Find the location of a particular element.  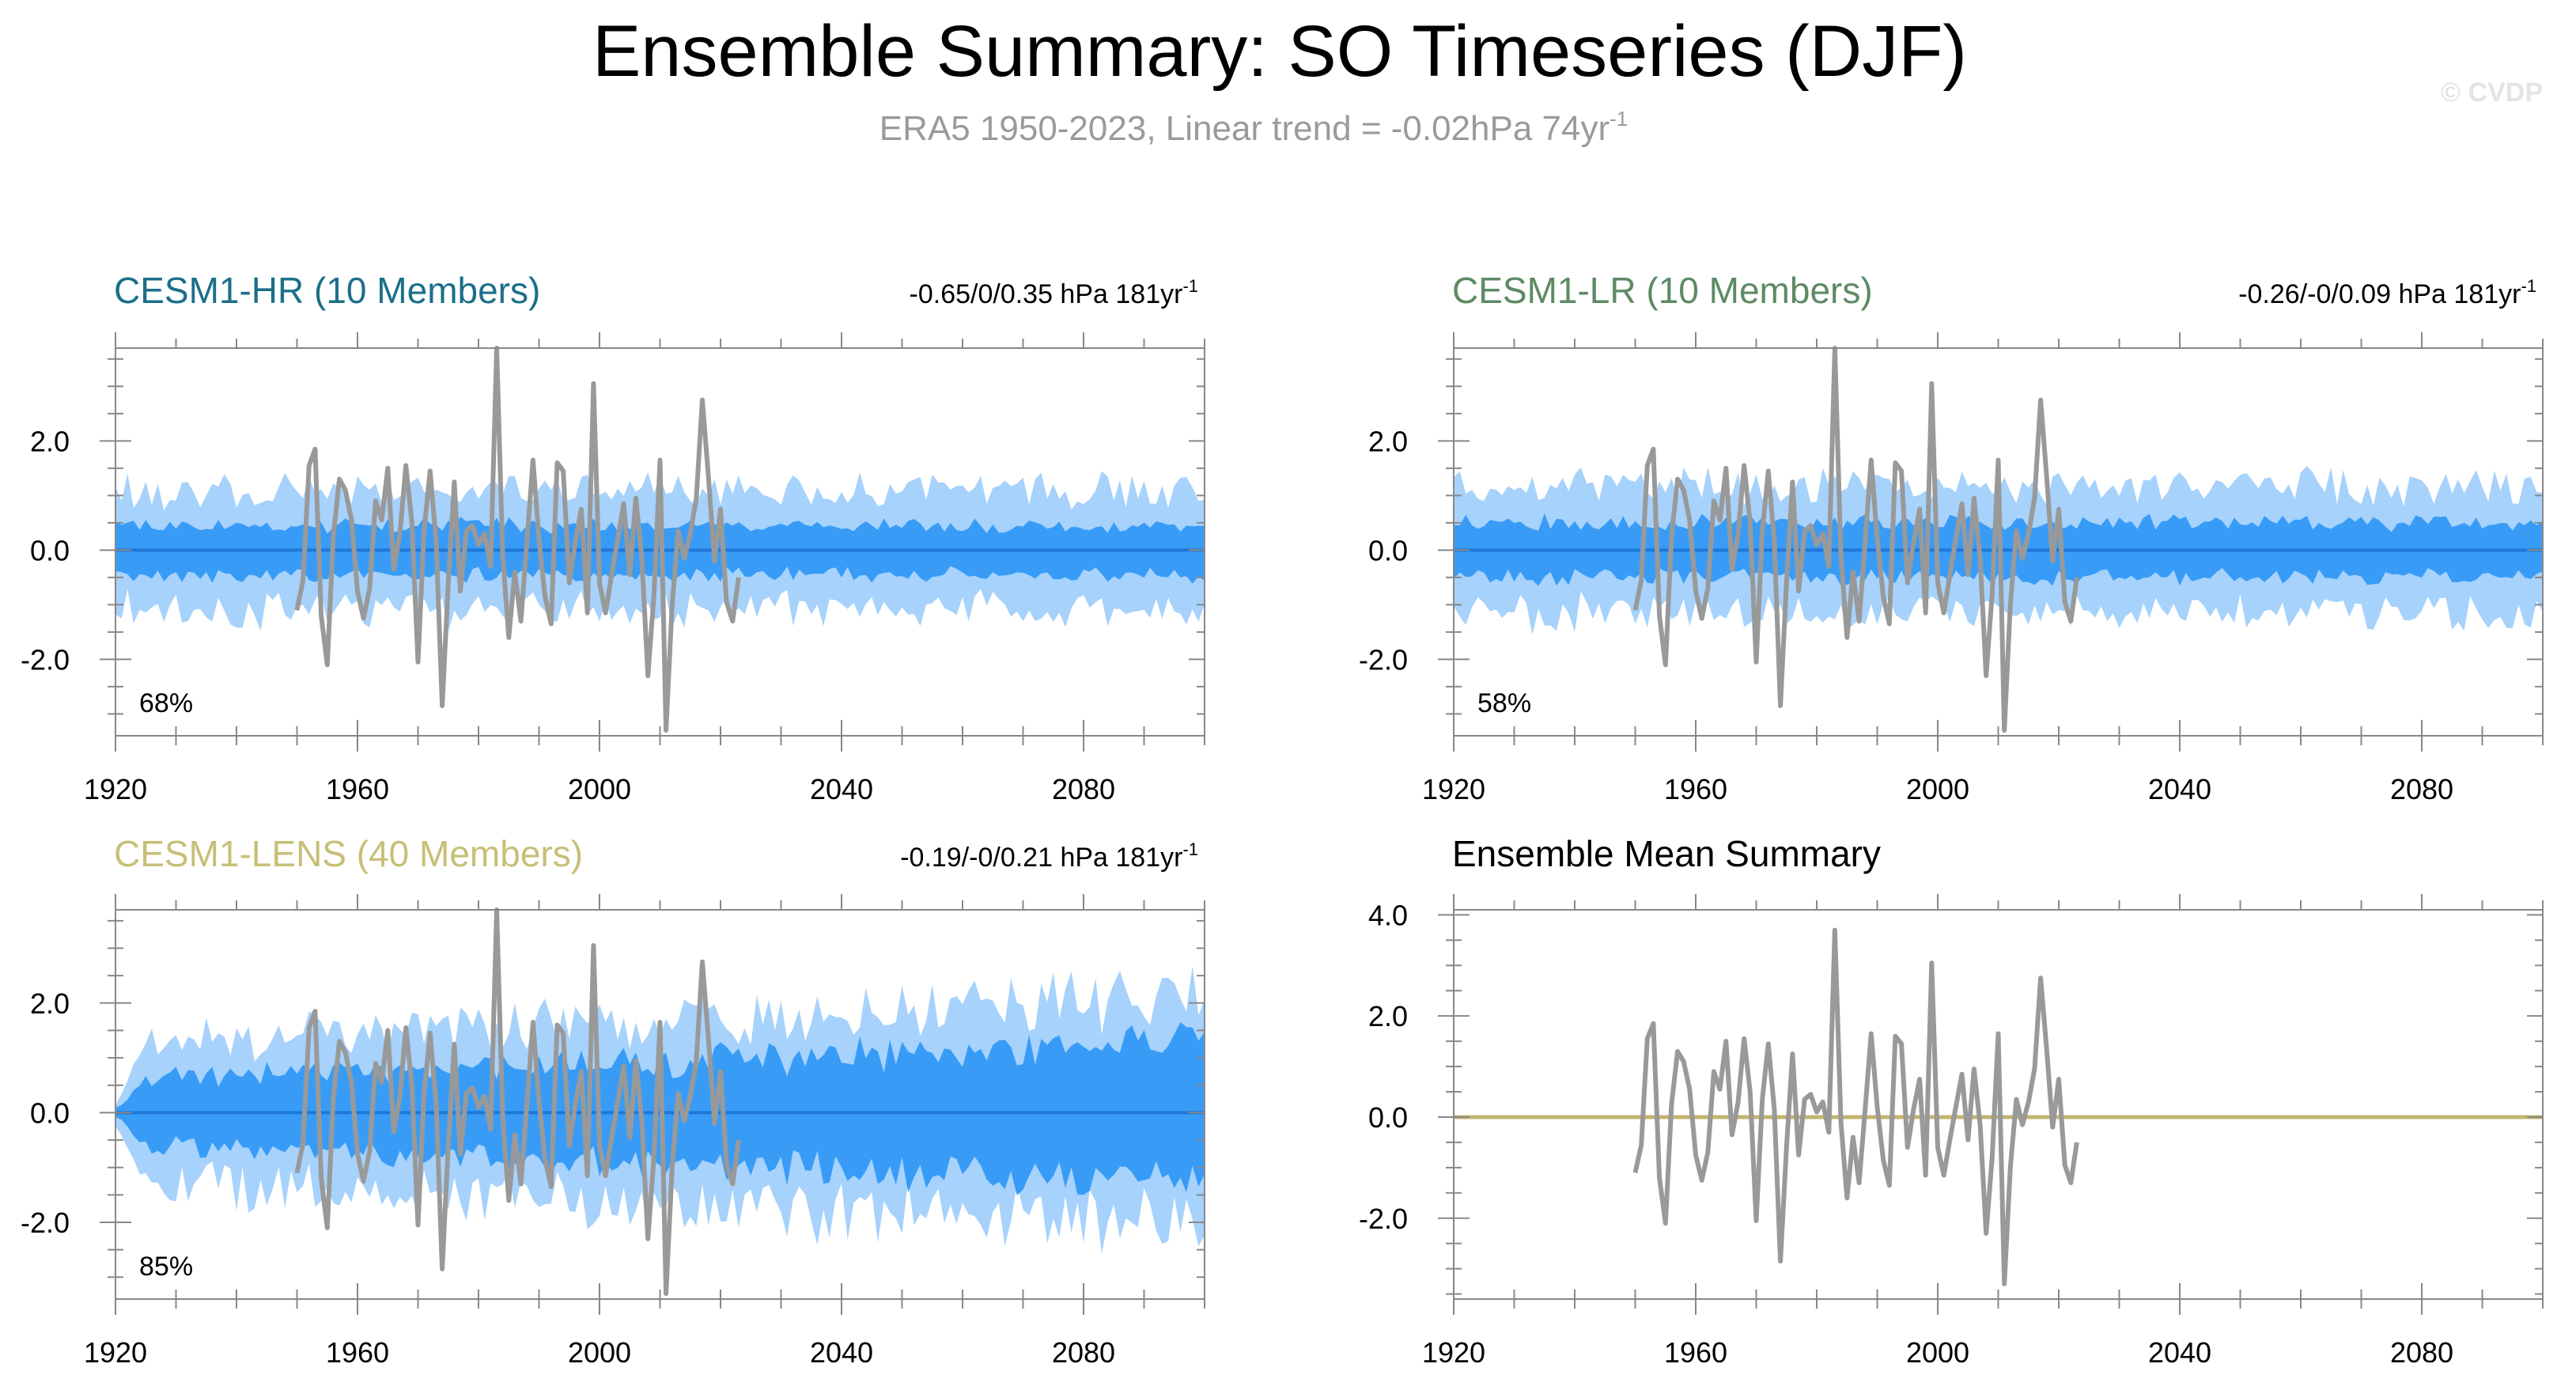

y-tick-label: 4.0 is located at coordinates (1388, 915).